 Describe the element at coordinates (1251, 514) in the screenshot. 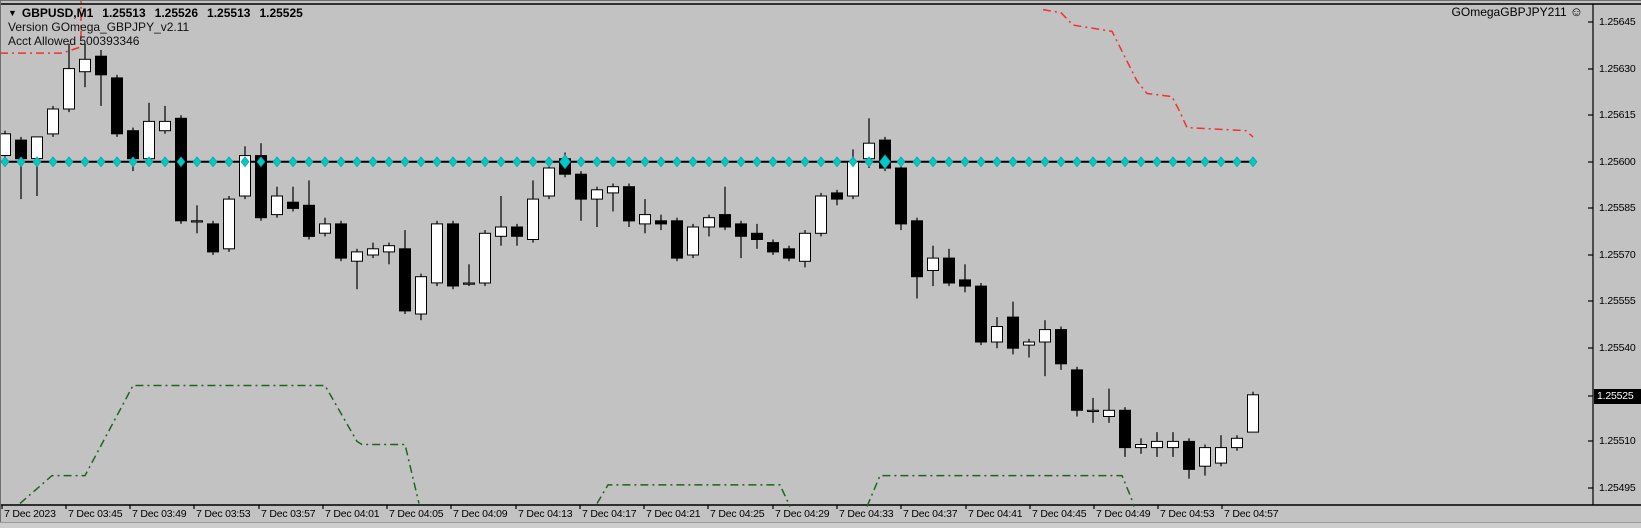

I see `time-axis-label: 7 Dec 04:57` at that location.